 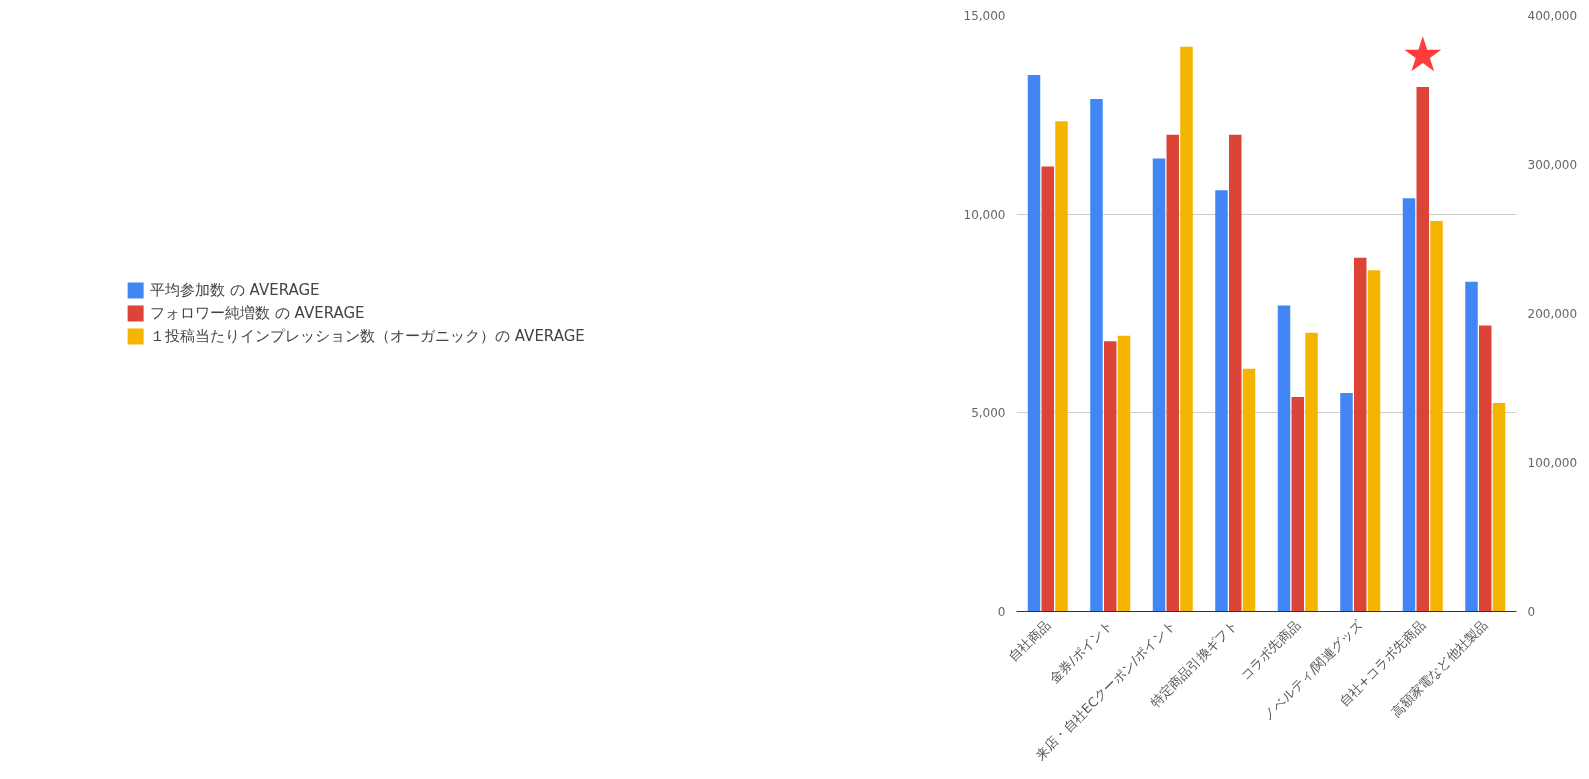 What do you see at coordinates (235, 290) in the screenshot?
I see `legend-label: 平均参加数 の AVERAGE` at bounding box center [235, 290].